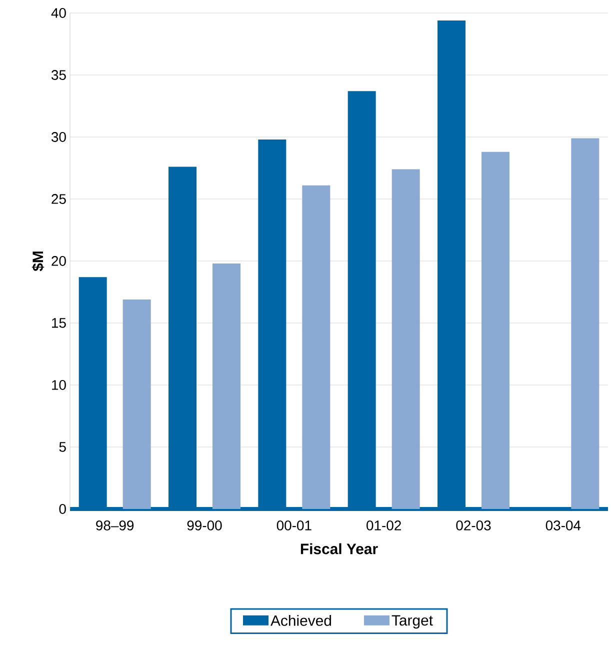 The image size is (611, 652). What do you see at coordinates (59, 323) in the screenshot?
I see `y-tick-label: 15` at bounding box center [59, 323].